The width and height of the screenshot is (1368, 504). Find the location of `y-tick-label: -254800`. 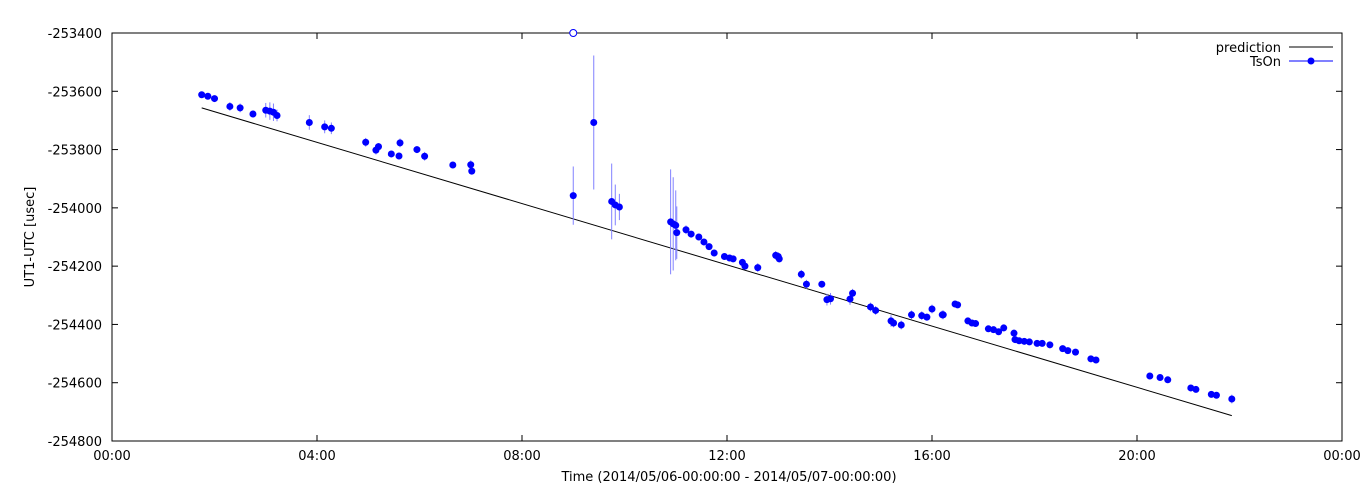

y-tick-label: -254800 is located at coordinates (75, 442).